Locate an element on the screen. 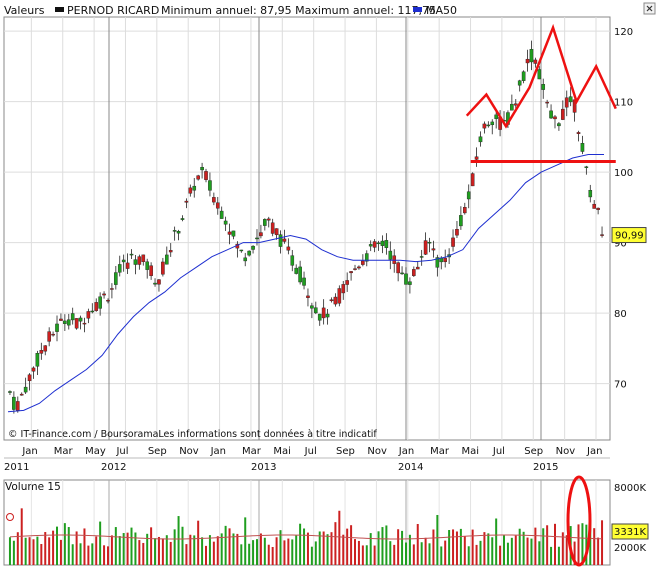 This screenshot has width=660, height=570. y-tick-label: 120 is located at coordinates (623, 32).